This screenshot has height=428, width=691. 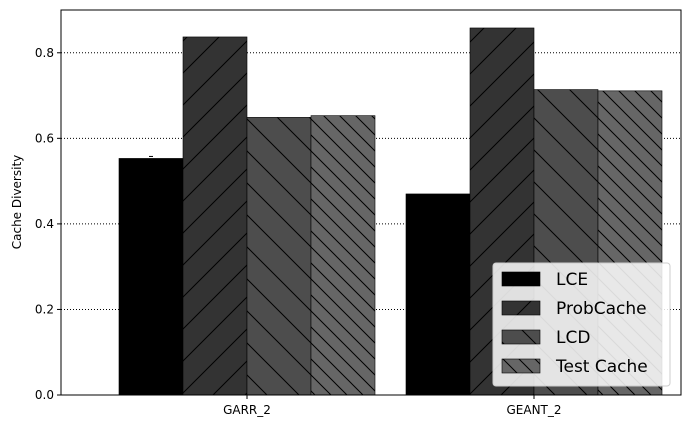 What do you see at coordinates (44, 395) in the screenshot?
I see `y-tick-label: 0.0` at bounding box center [44, 395].